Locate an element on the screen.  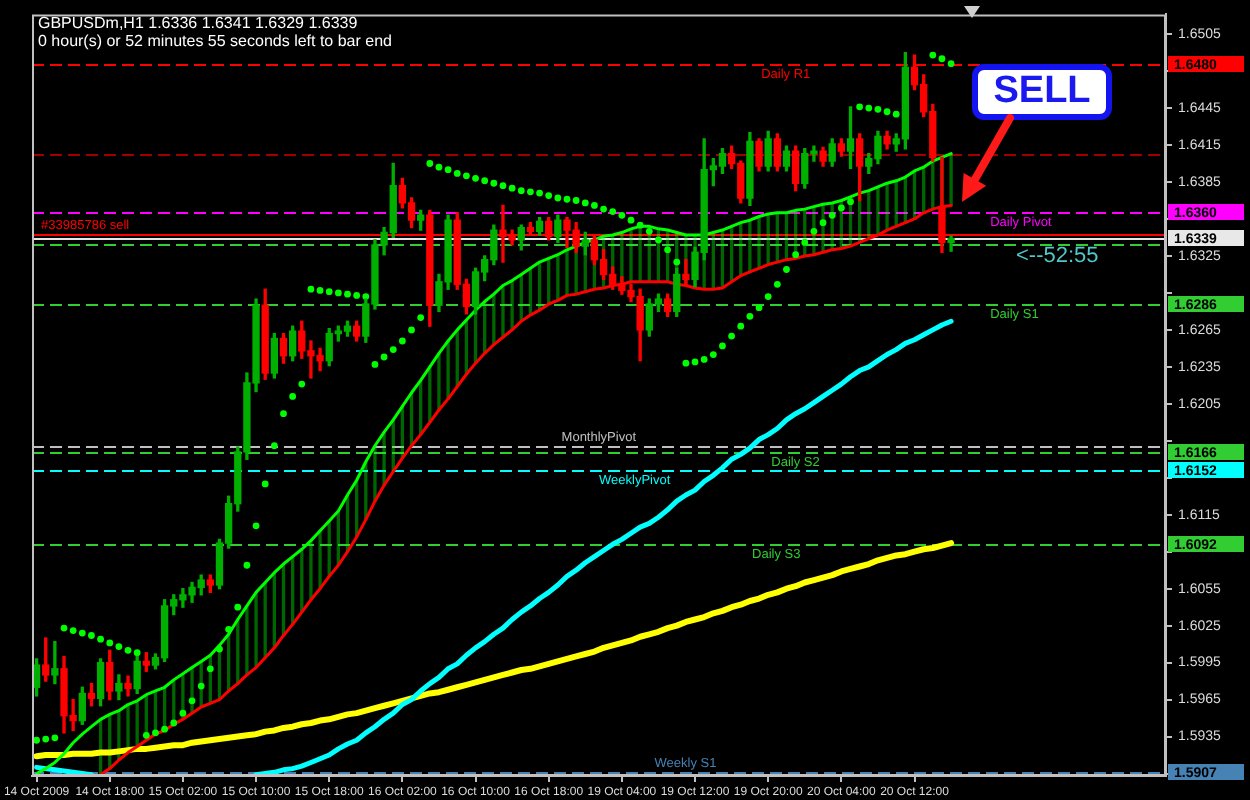
candlestick is located at coordinates (55, 663).